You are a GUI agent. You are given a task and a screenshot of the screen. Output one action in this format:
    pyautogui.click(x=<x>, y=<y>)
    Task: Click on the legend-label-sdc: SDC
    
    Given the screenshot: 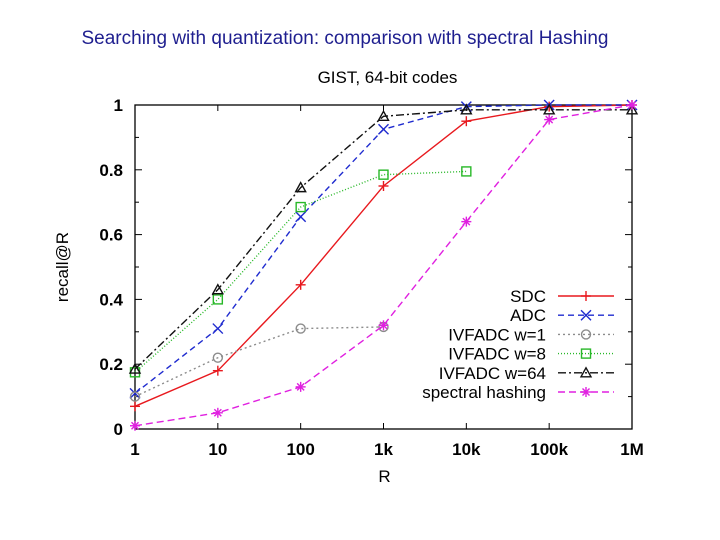 What is the action you would take?
    pyautogui.click(x=528, y=296)
    